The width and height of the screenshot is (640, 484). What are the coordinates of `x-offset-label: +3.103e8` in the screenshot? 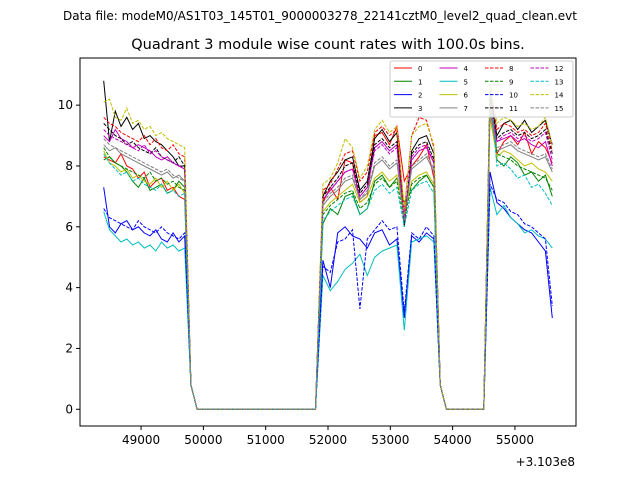 It's located at (545, 462).